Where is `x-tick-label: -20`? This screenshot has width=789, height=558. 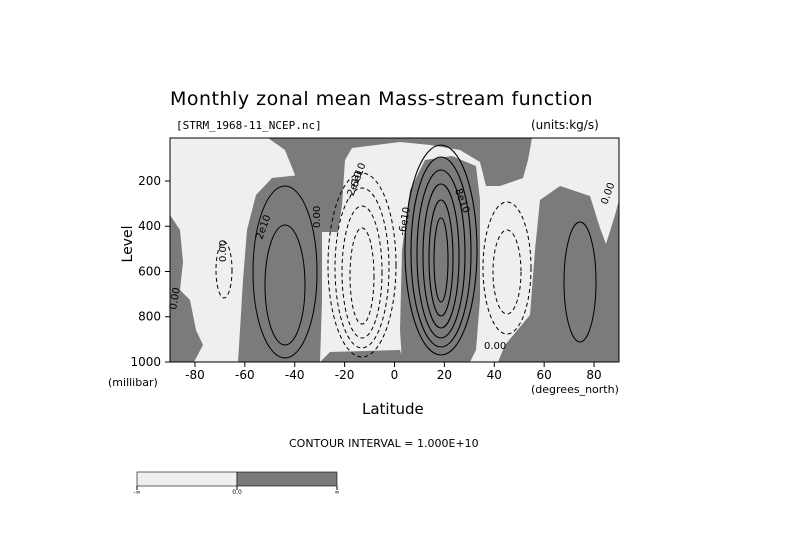
x-tick-label: -20 is located at coordinates (345, 375).